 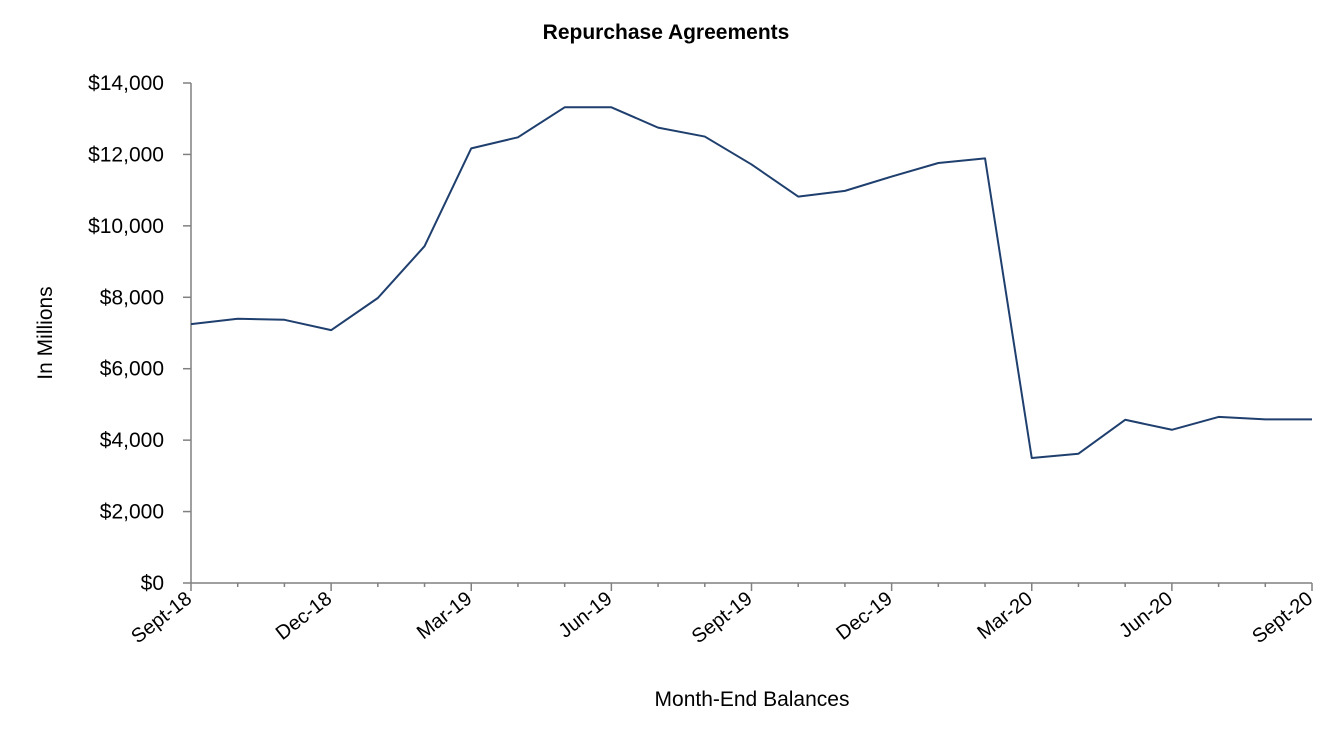 I want to click on y-tick-label: $6,000, so click(x=132, y=369).